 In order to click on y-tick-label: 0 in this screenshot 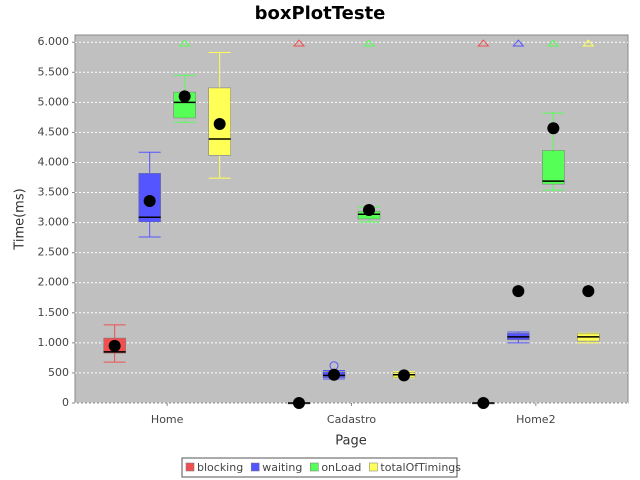, I will do `click(65, 402)`.